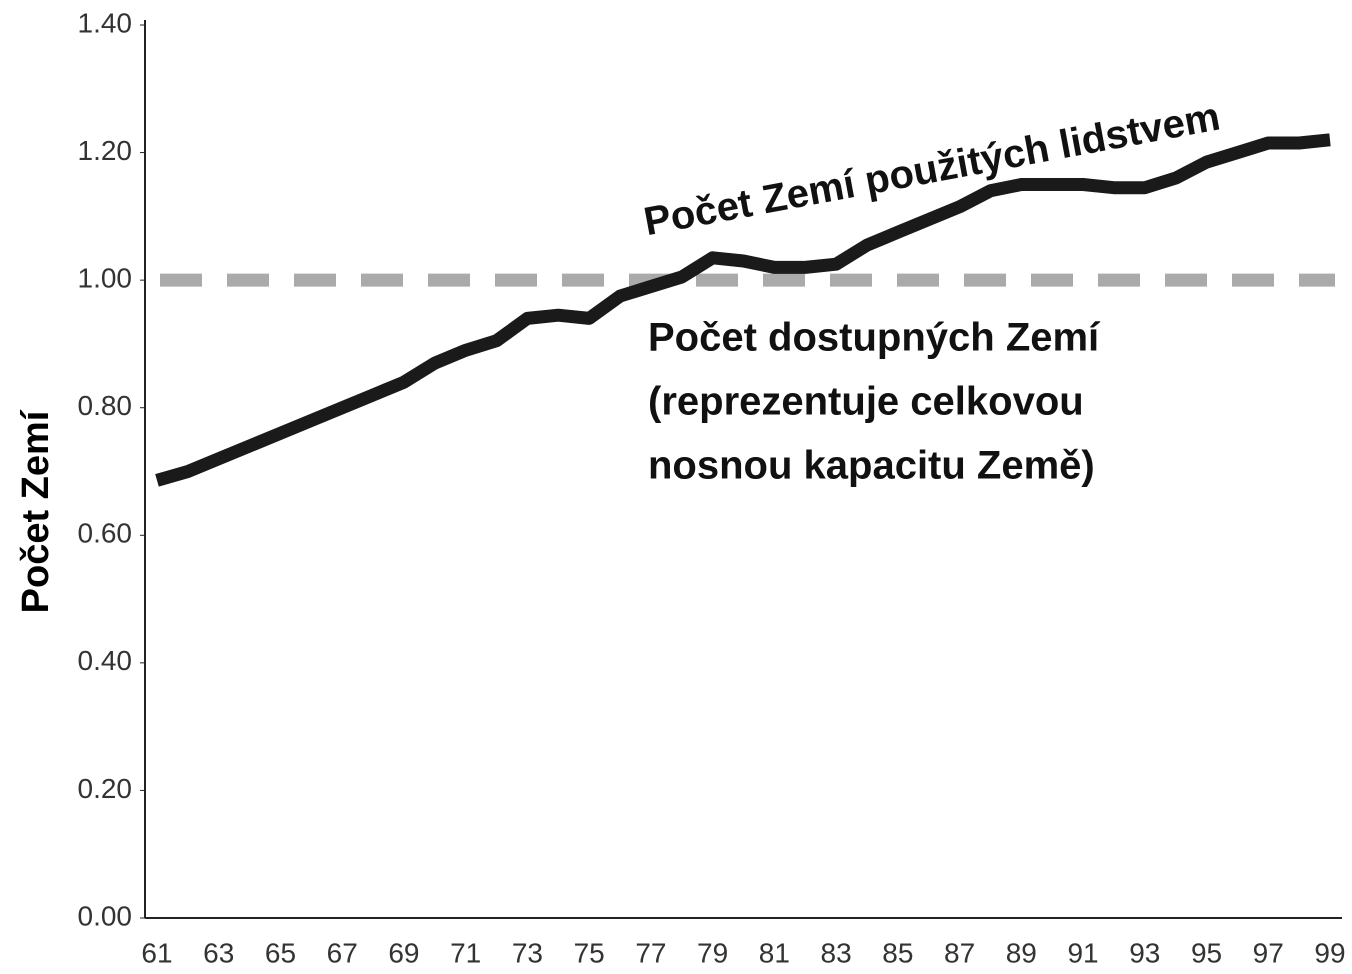  Describe the element at coordinates (650, 952) in the screenshot. I see `x-tick-label: 77` at that location.